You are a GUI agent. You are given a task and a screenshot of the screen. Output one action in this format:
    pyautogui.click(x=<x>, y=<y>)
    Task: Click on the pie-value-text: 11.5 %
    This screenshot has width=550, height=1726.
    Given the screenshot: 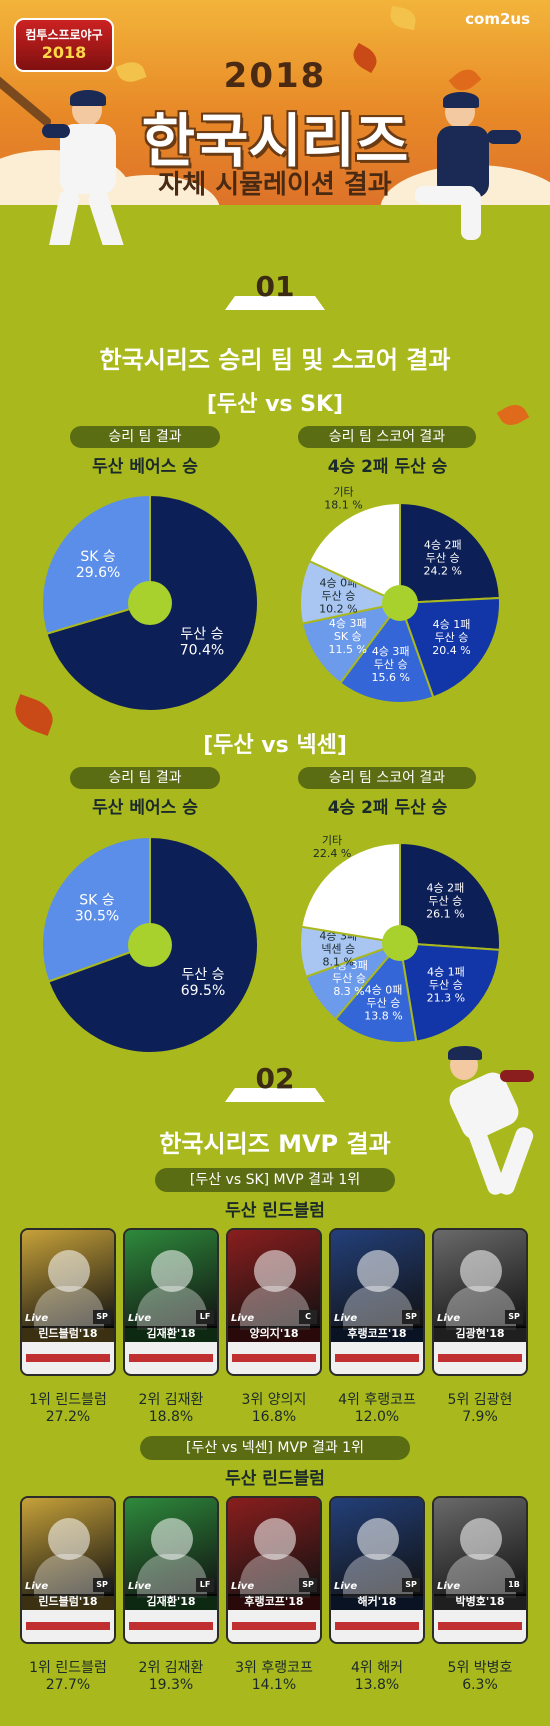 What is the action you would take?
    pyautogui.click(x=348, y=649)
    